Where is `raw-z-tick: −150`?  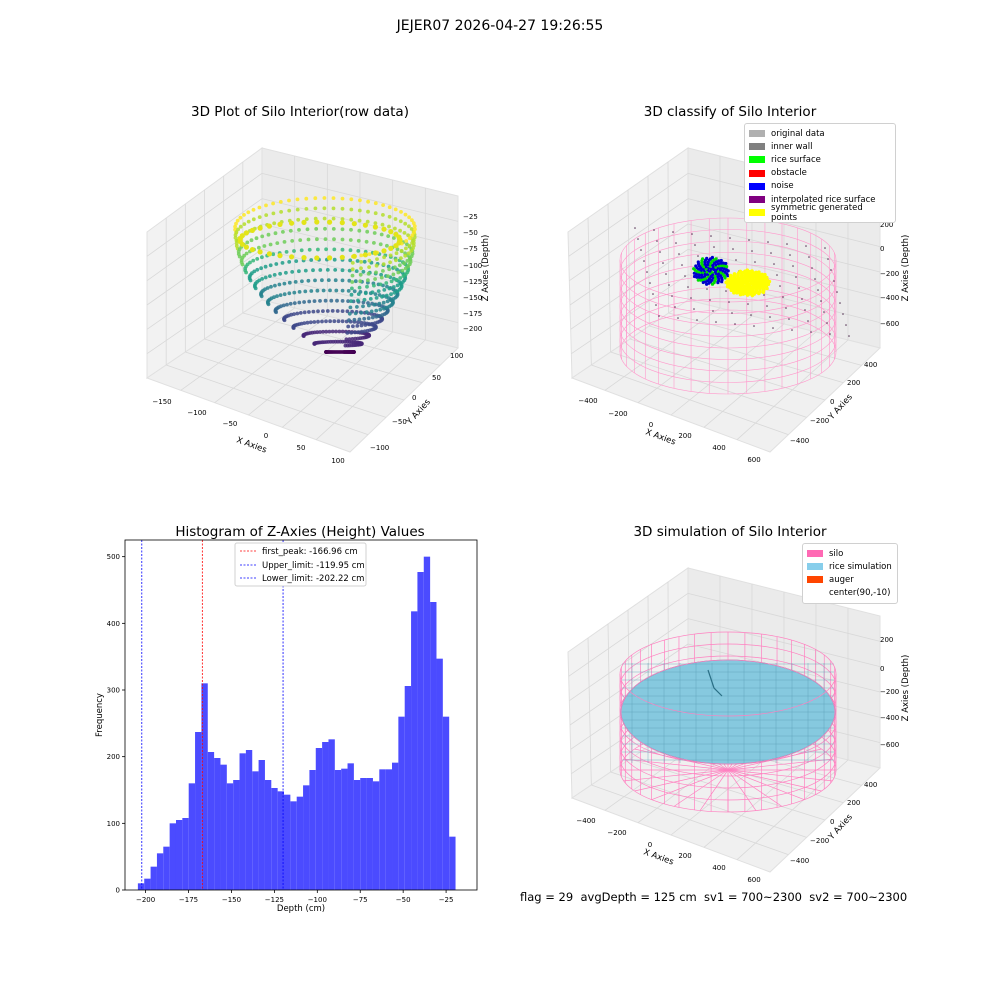 raw-z-tick: −150 is located at coordinates (472, 298).